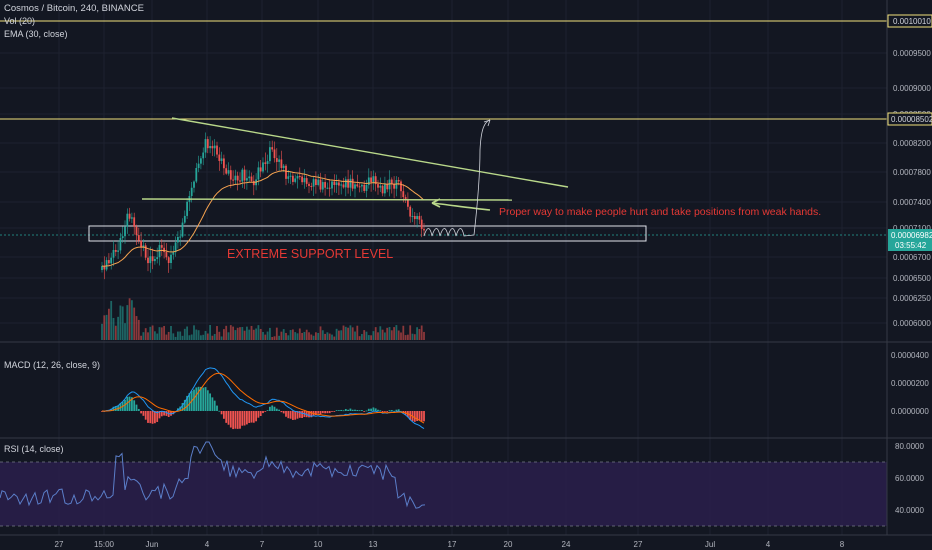  I want to click on price-tick-label: 0.0006250, so click(912, 298).